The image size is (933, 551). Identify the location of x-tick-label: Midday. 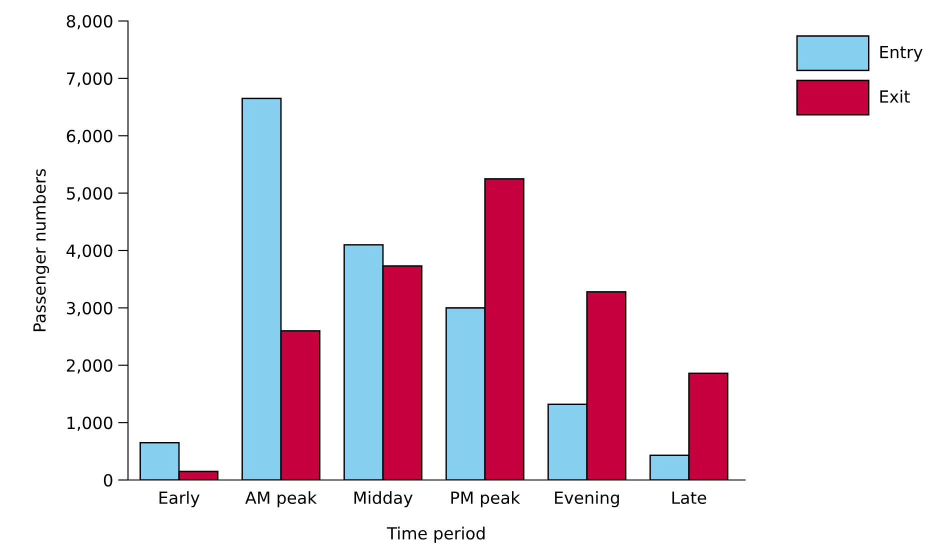
(383, 499).